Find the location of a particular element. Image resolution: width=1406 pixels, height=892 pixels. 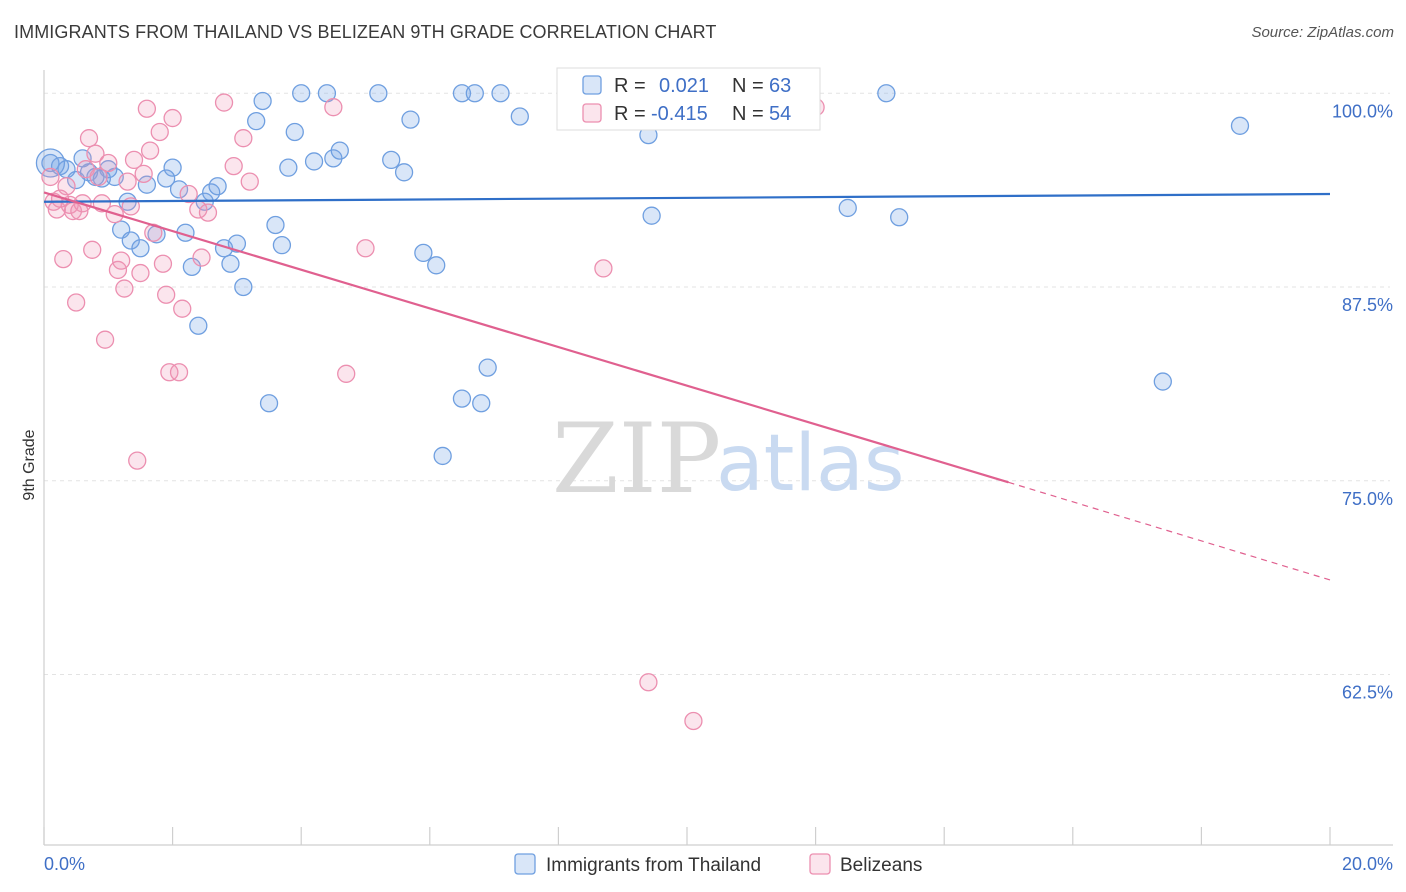

bottom-legend-label-belizean: Belizeans is located at coordinates (881, 865).